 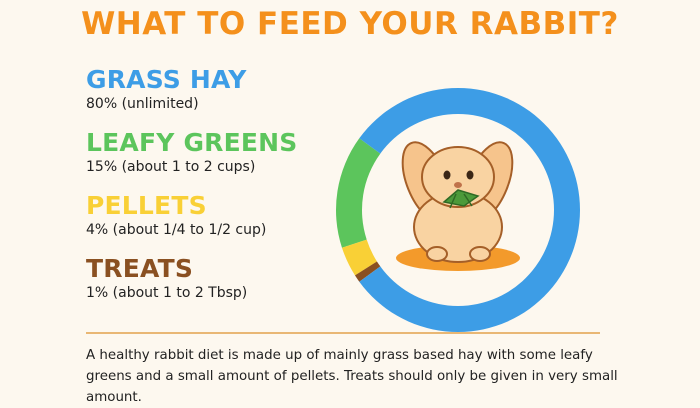 What do you see at coordinates (358, 193) in the screenshot?
I see `donut-slice-leafy-greens` at bounding box center [358, 193].